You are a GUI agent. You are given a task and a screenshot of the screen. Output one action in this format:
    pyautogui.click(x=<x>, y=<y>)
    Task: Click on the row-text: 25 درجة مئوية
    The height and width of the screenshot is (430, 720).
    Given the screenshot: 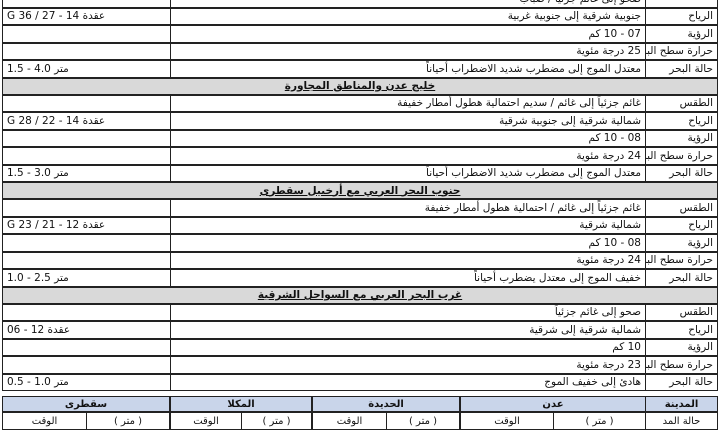 What is the action you would take?
    pyautogui.click(x=408, y=51)
    